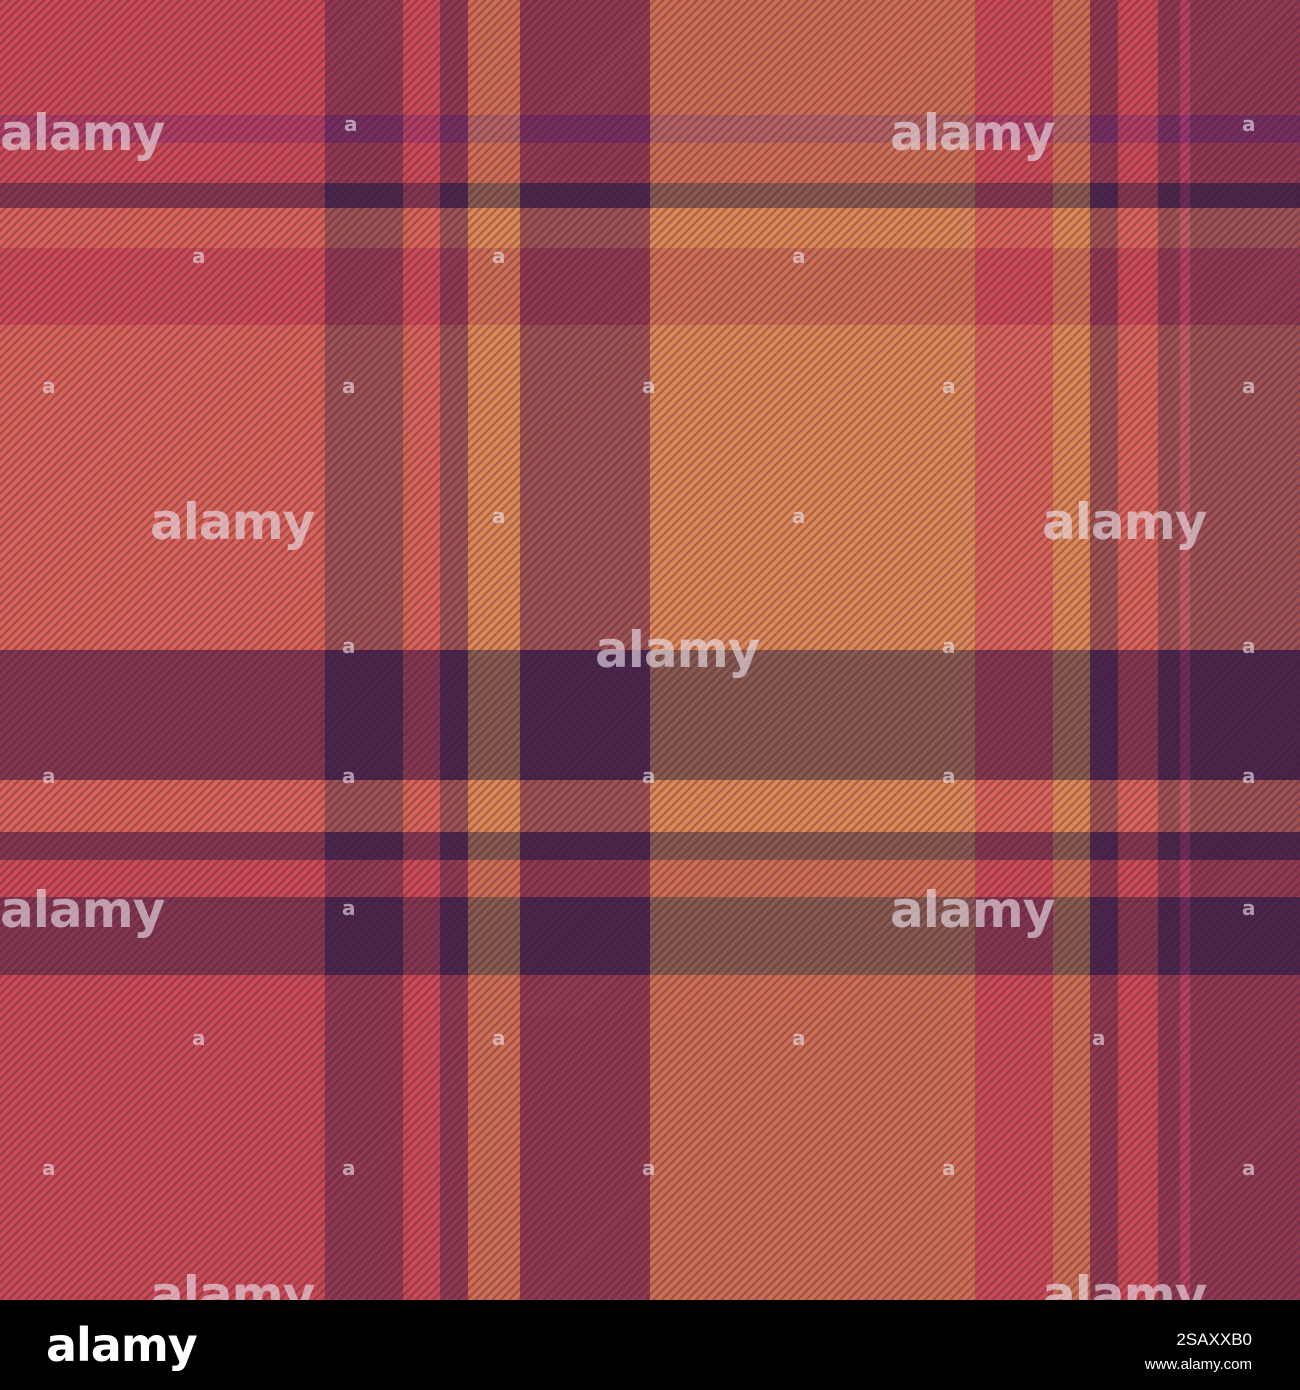 The height and width of the screenshot is (1390, 1300). Describe the element at coordinates (1198, 1364) in the screenshot. I see `site-url: www.alamy.com` at that location.